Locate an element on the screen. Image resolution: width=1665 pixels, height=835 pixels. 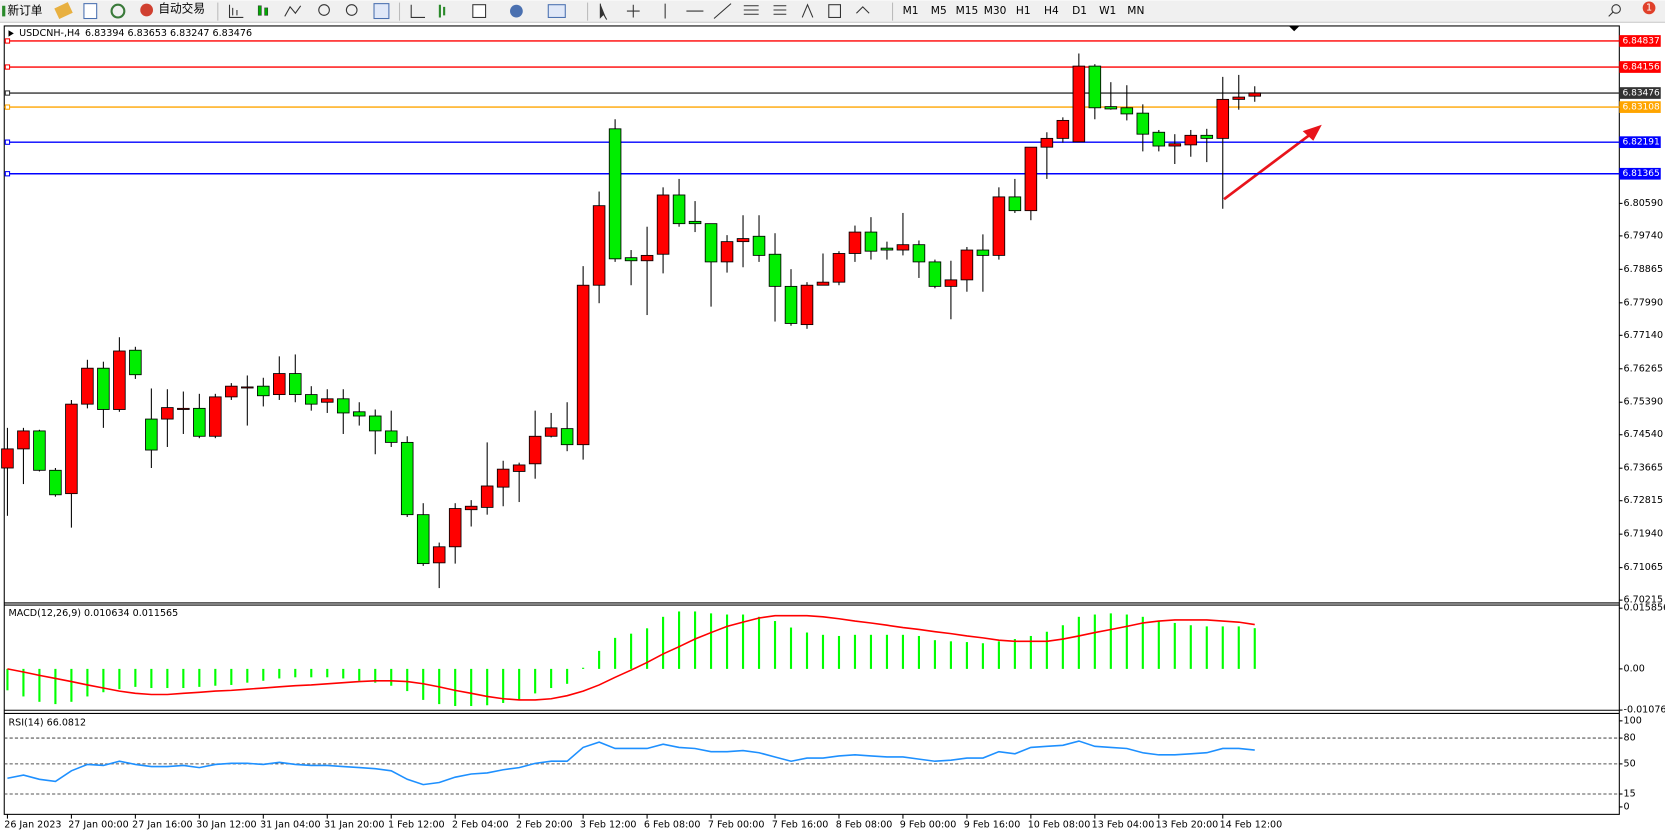
level-value: 6.84156 is located at coordinates (1641, 68).